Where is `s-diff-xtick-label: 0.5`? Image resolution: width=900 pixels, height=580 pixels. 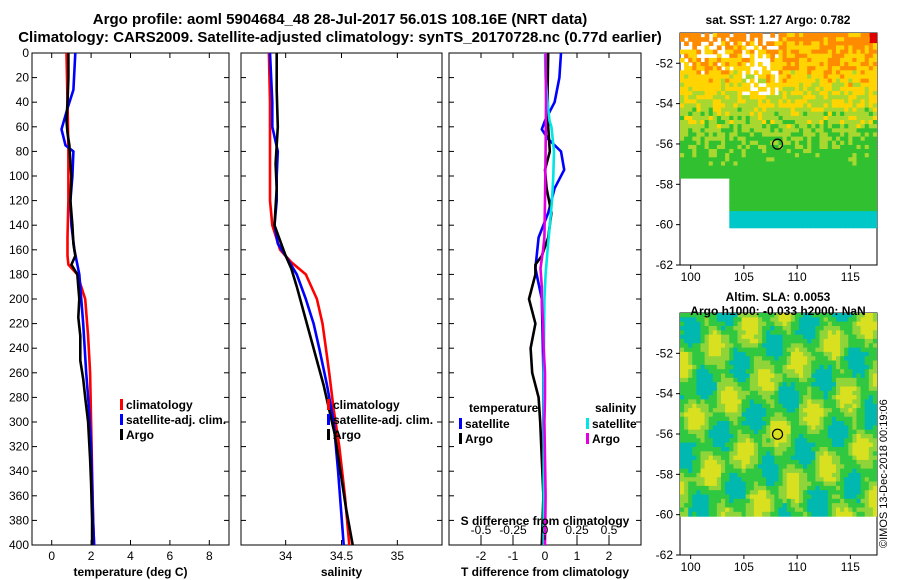
s-diff-xtick-label: 0.5 is located at coordinates (609, 530).